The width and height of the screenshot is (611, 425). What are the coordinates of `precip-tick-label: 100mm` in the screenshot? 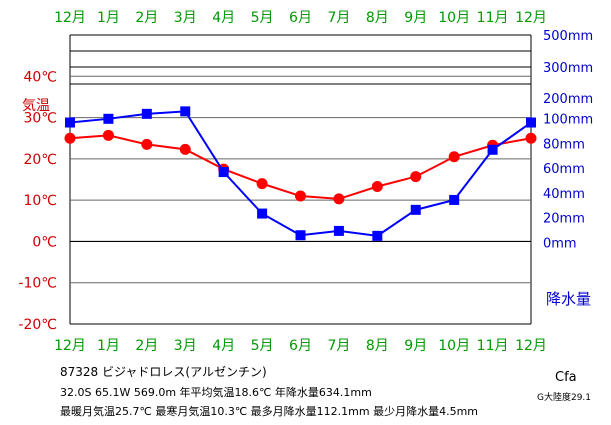 It's located at (568, 120).